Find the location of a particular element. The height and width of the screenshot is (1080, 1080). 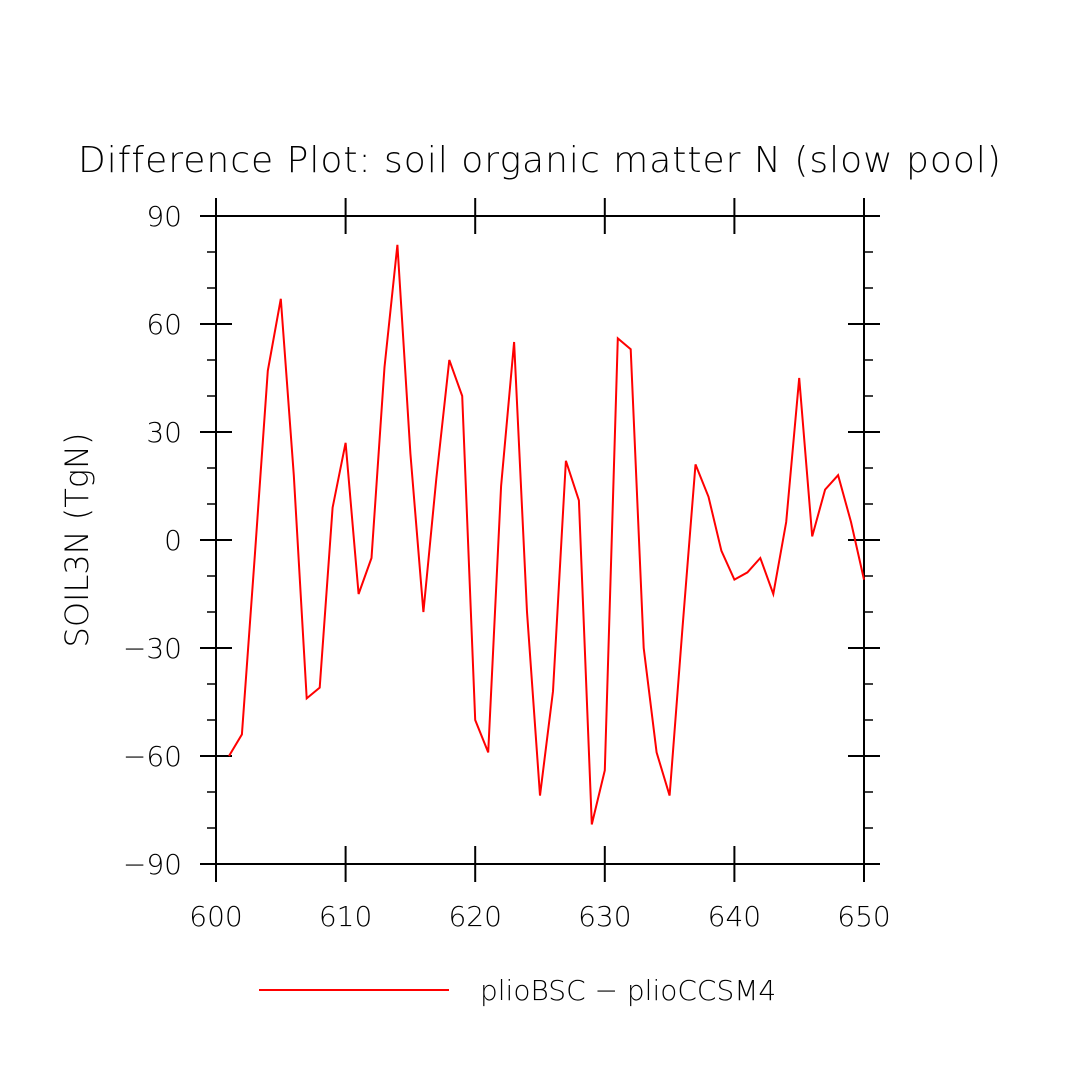

y-tick-labels: 90 60 30 0 −30 −60 −90 is located at coordinates (152, 540).